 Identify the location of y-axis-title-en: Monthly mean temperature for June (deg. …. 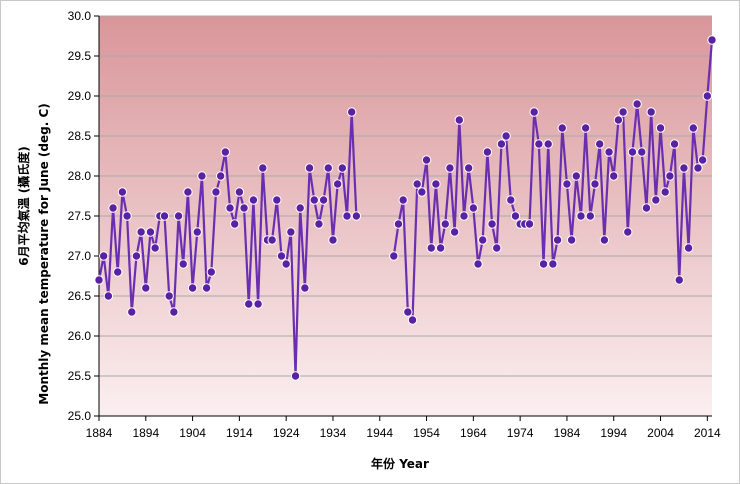
(44, 253).